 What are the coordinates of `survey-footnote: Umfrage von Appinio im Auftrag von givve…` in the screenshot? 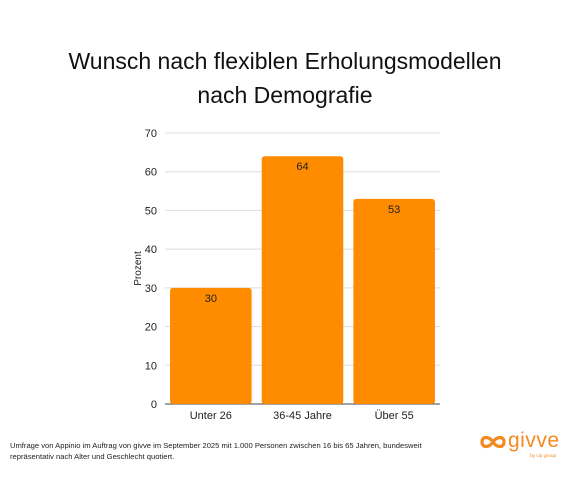 It's located at (216, 451).